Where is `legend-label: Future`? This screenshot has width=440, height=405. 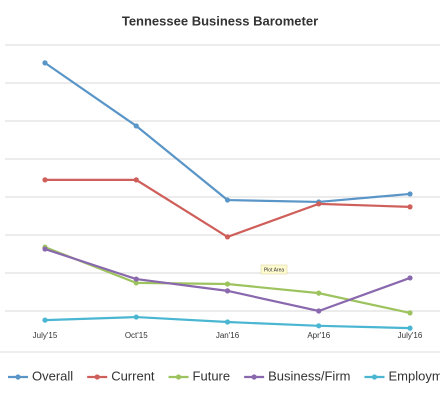 legend-label: Future is located at coordinates (212, 375).